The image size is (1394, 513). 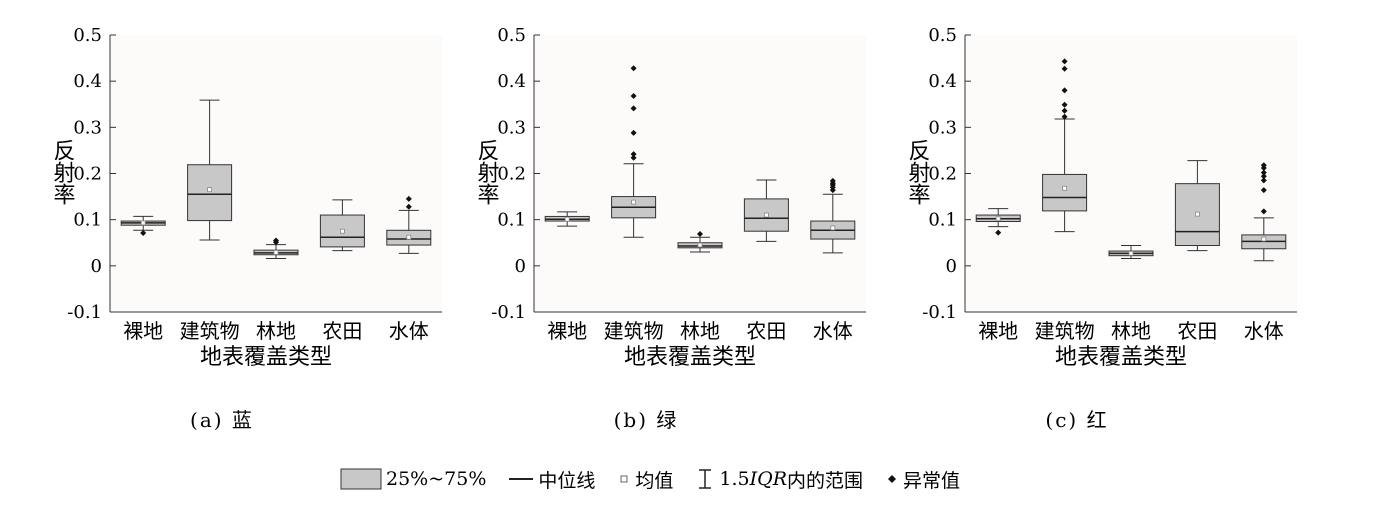 I want to click on legend-mean-square-icon, so click(x=624, y=479).